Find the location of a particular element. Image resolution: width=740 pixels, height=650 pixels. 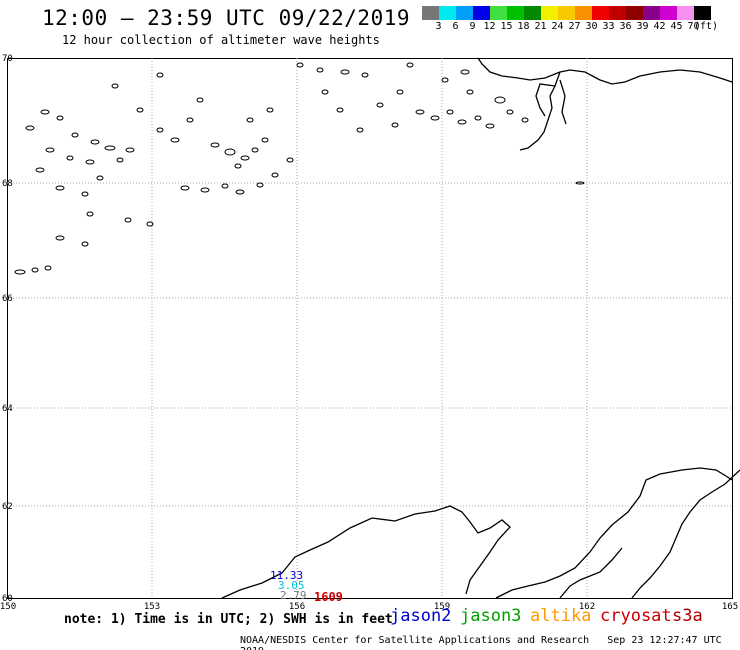

legend-label: 45 is located at coordinates (676, 26).